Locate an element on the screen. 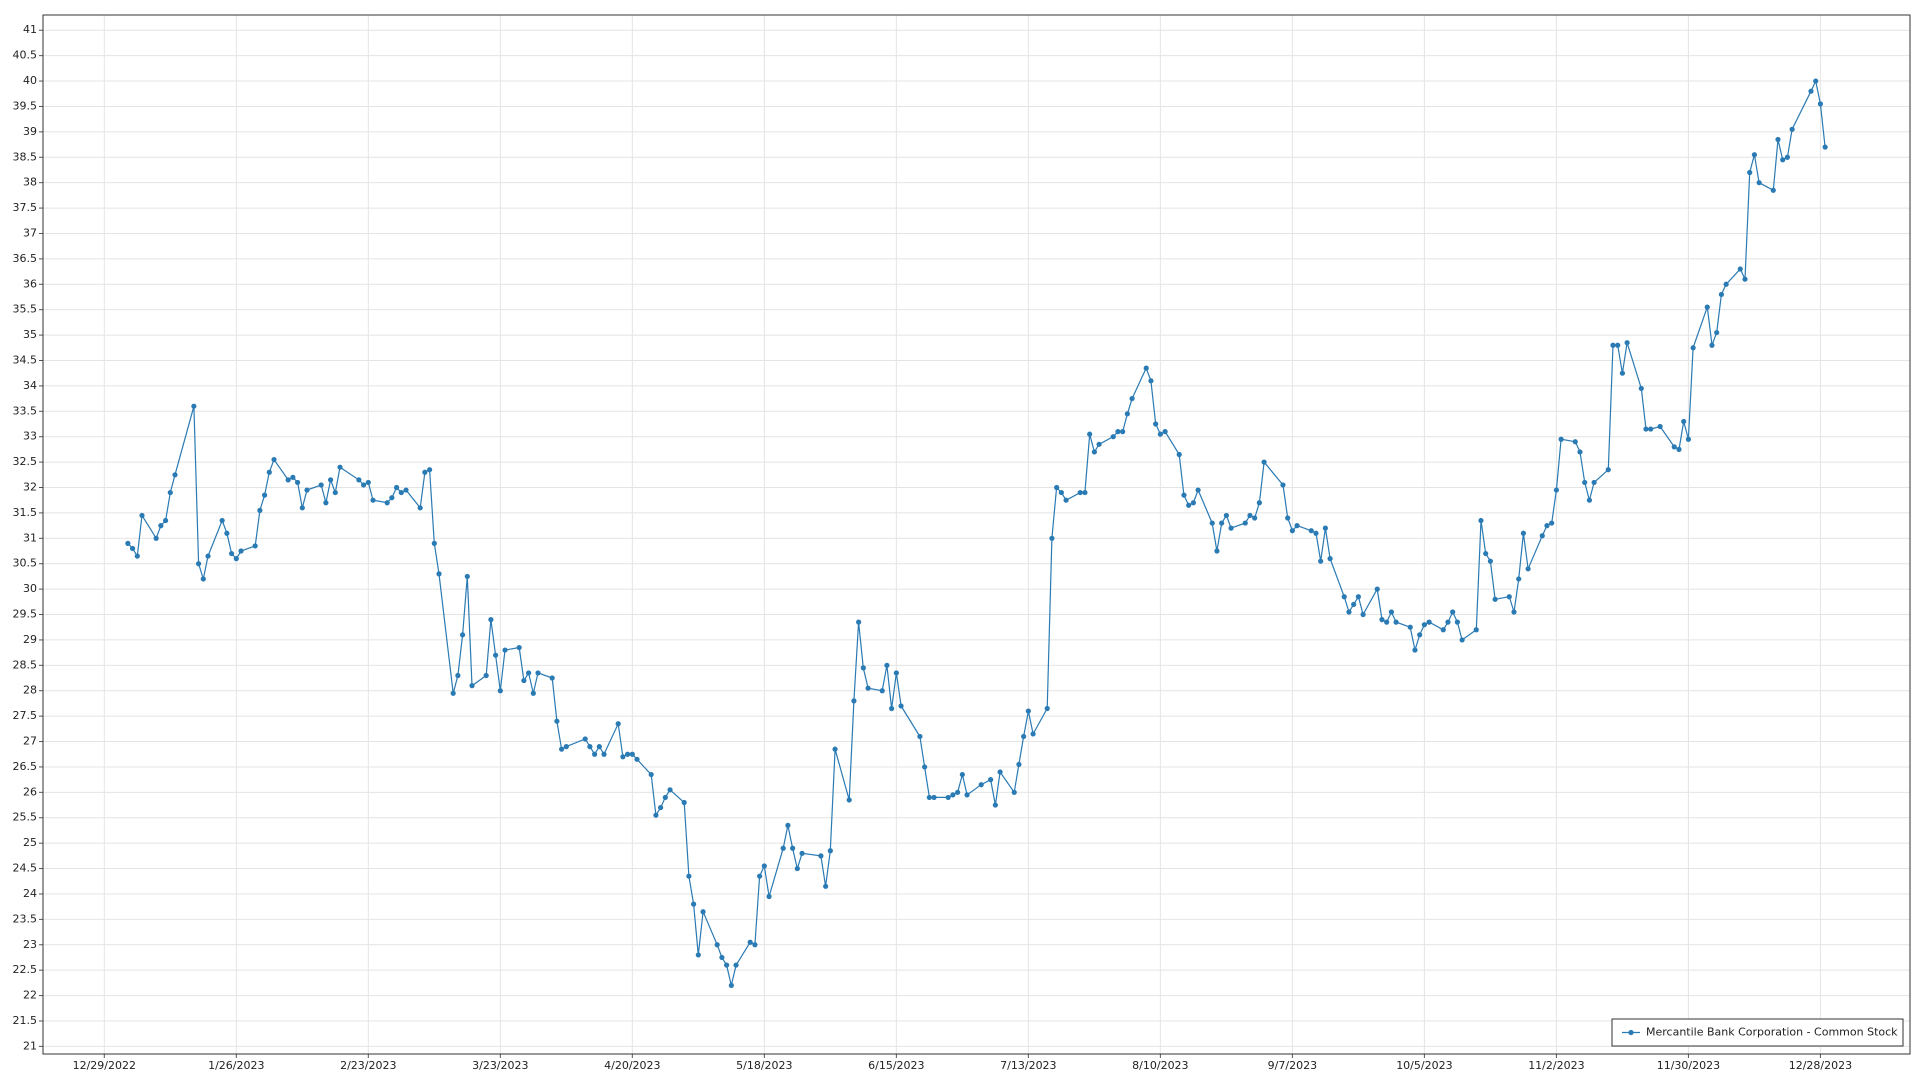 Image resolution: width=1920 pixels, height=1080 pixels. y-tick-label: 22 is located at coordinates (30, 995).